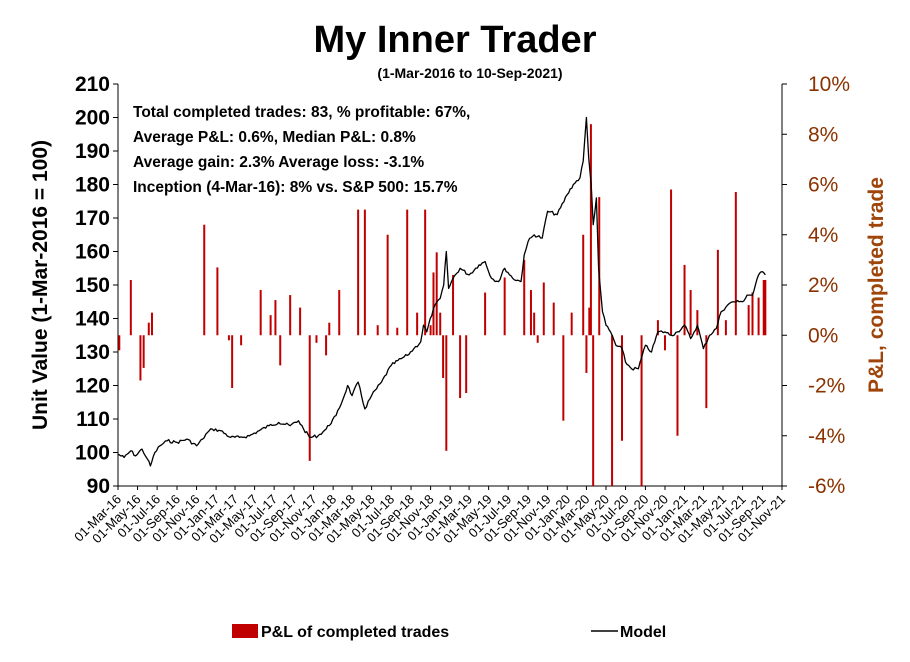 This screenshot has height=662, width=910. I want to click on right-axis-ticks: 10% 8% 6% 4% 2% 0% -2% -4% -6%, so click(816, 285).